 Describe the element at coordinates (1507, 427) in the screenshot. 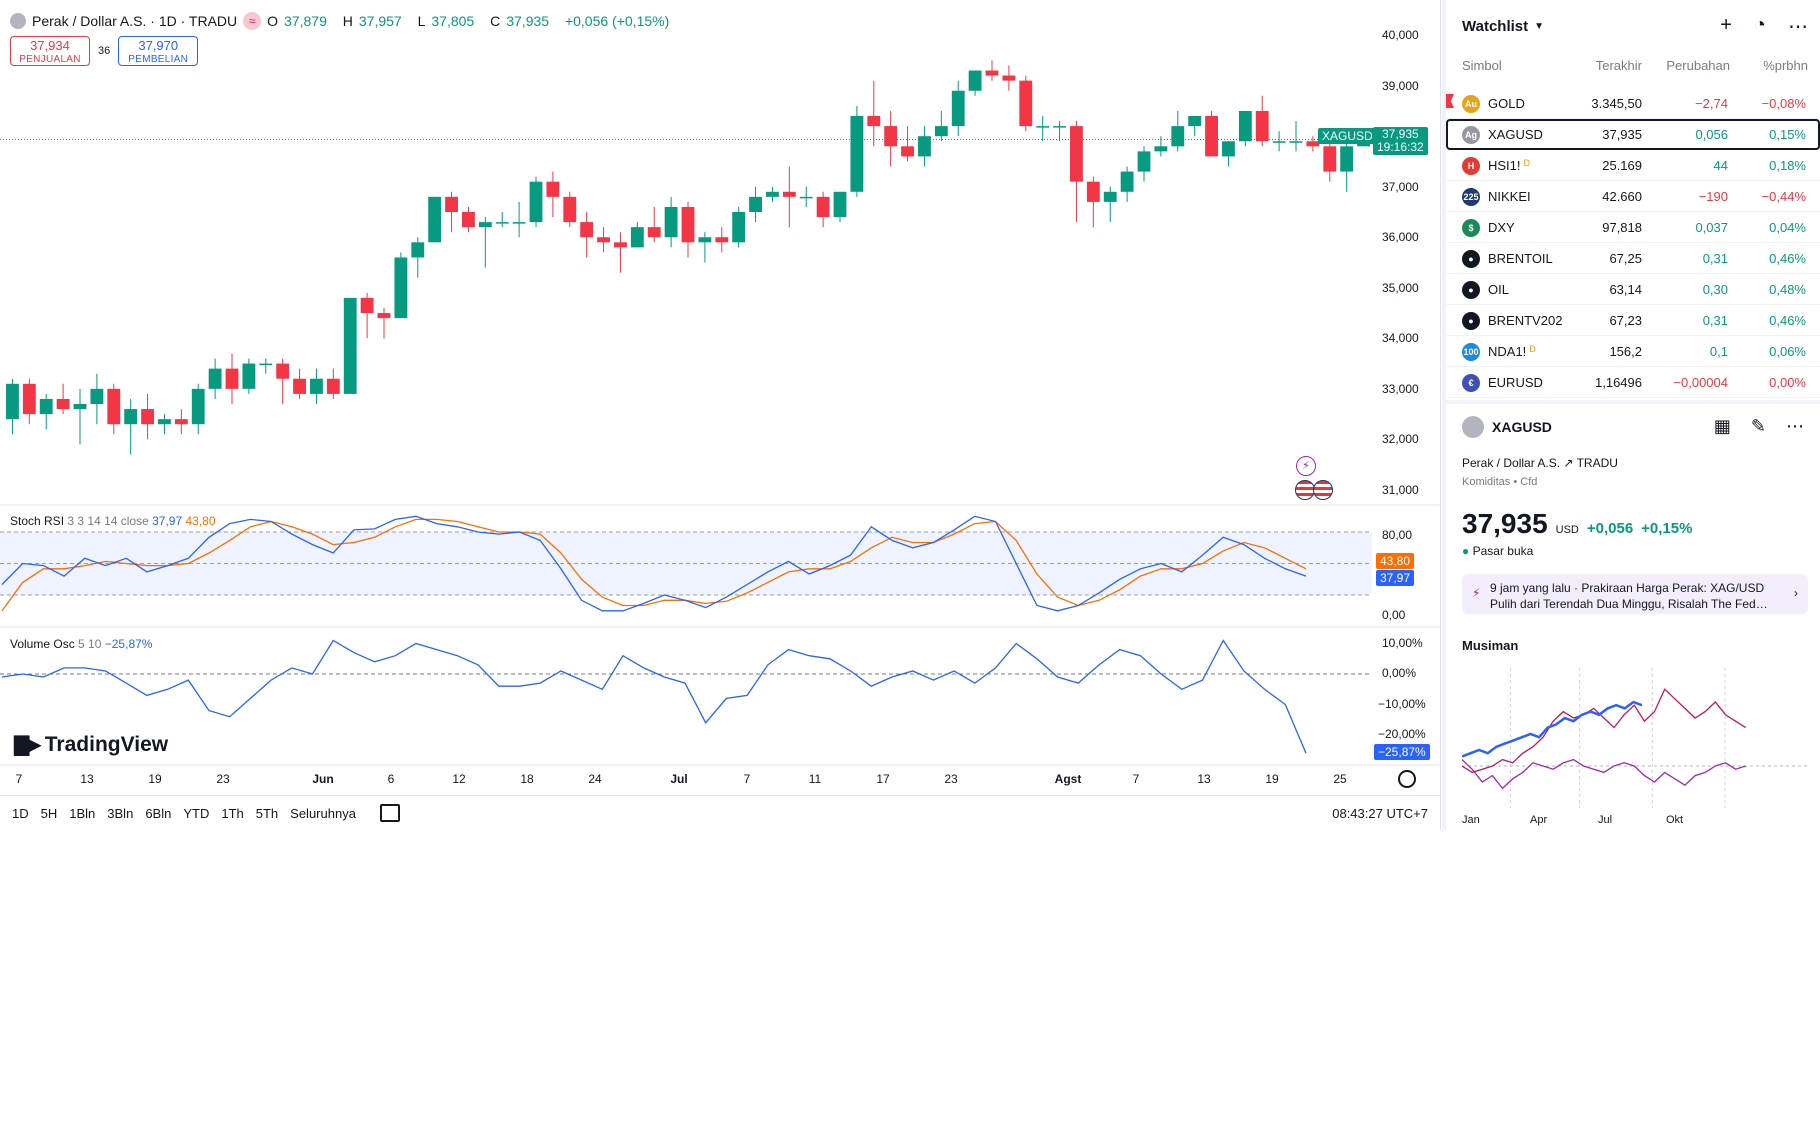

I see `details-header: XAGUSD` at that location.